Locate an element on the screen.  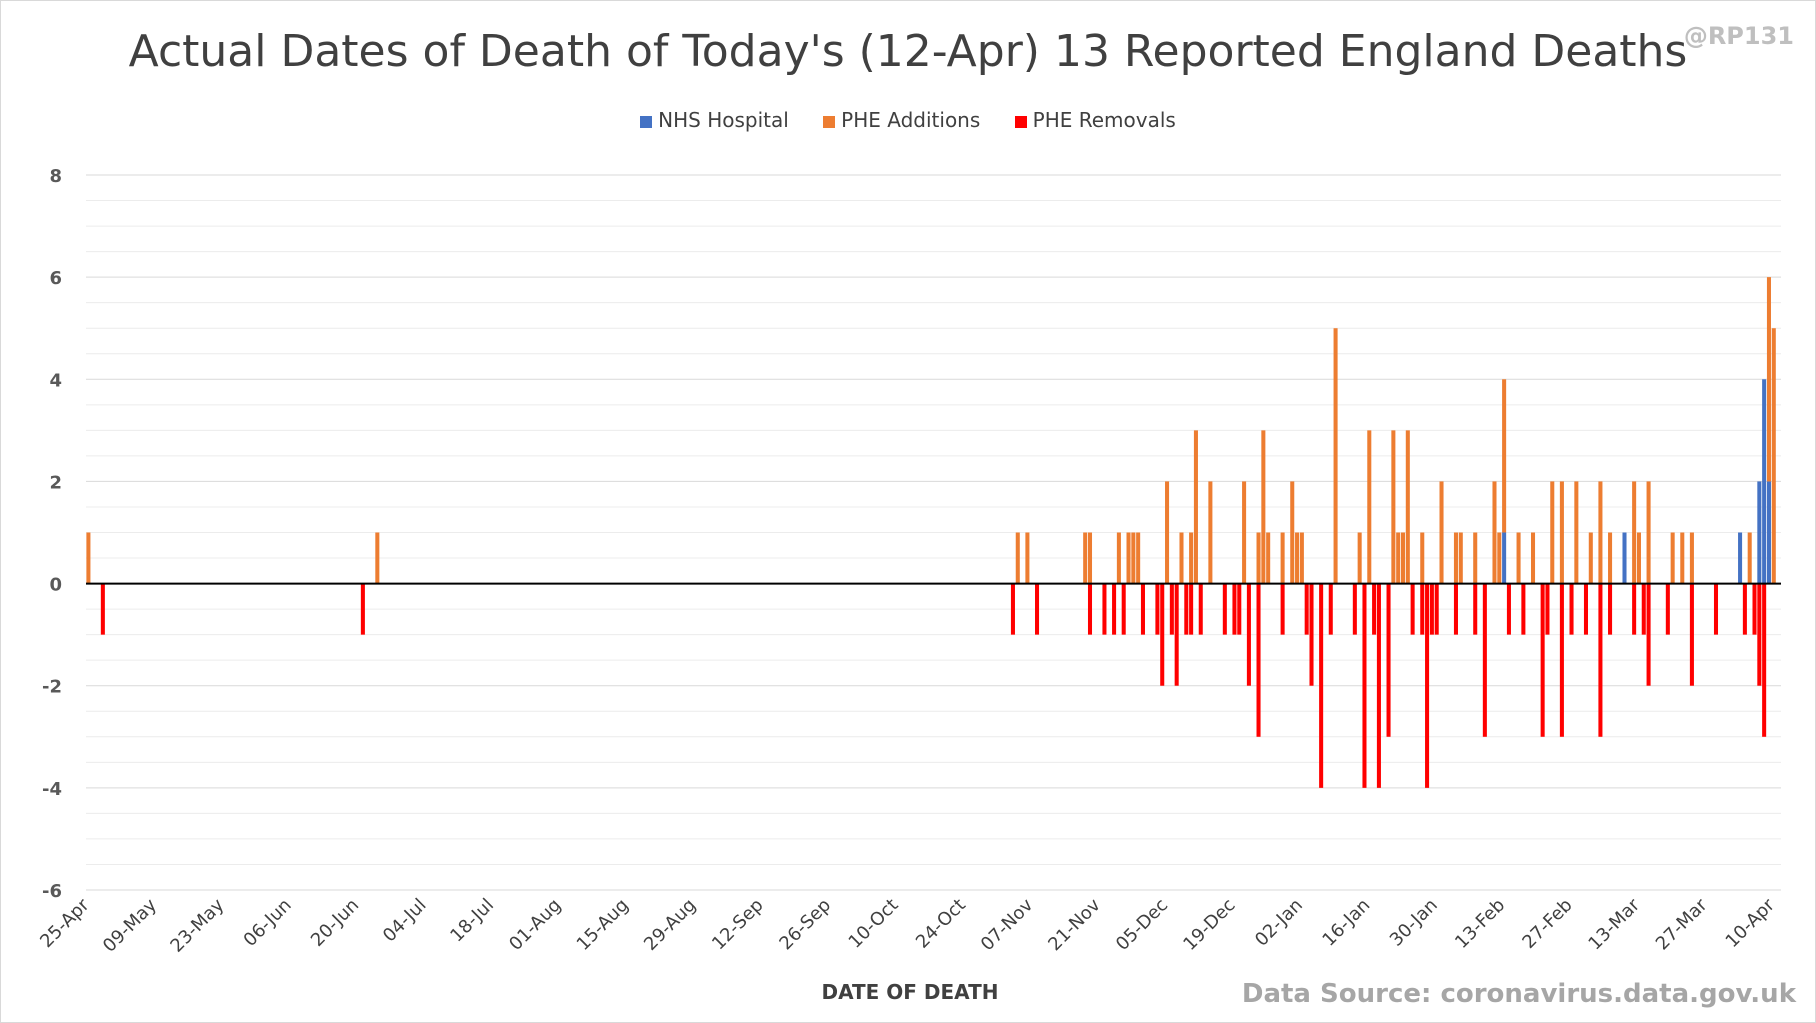
x-tick-label: 29-Aug is located at coordinates (670, 925).